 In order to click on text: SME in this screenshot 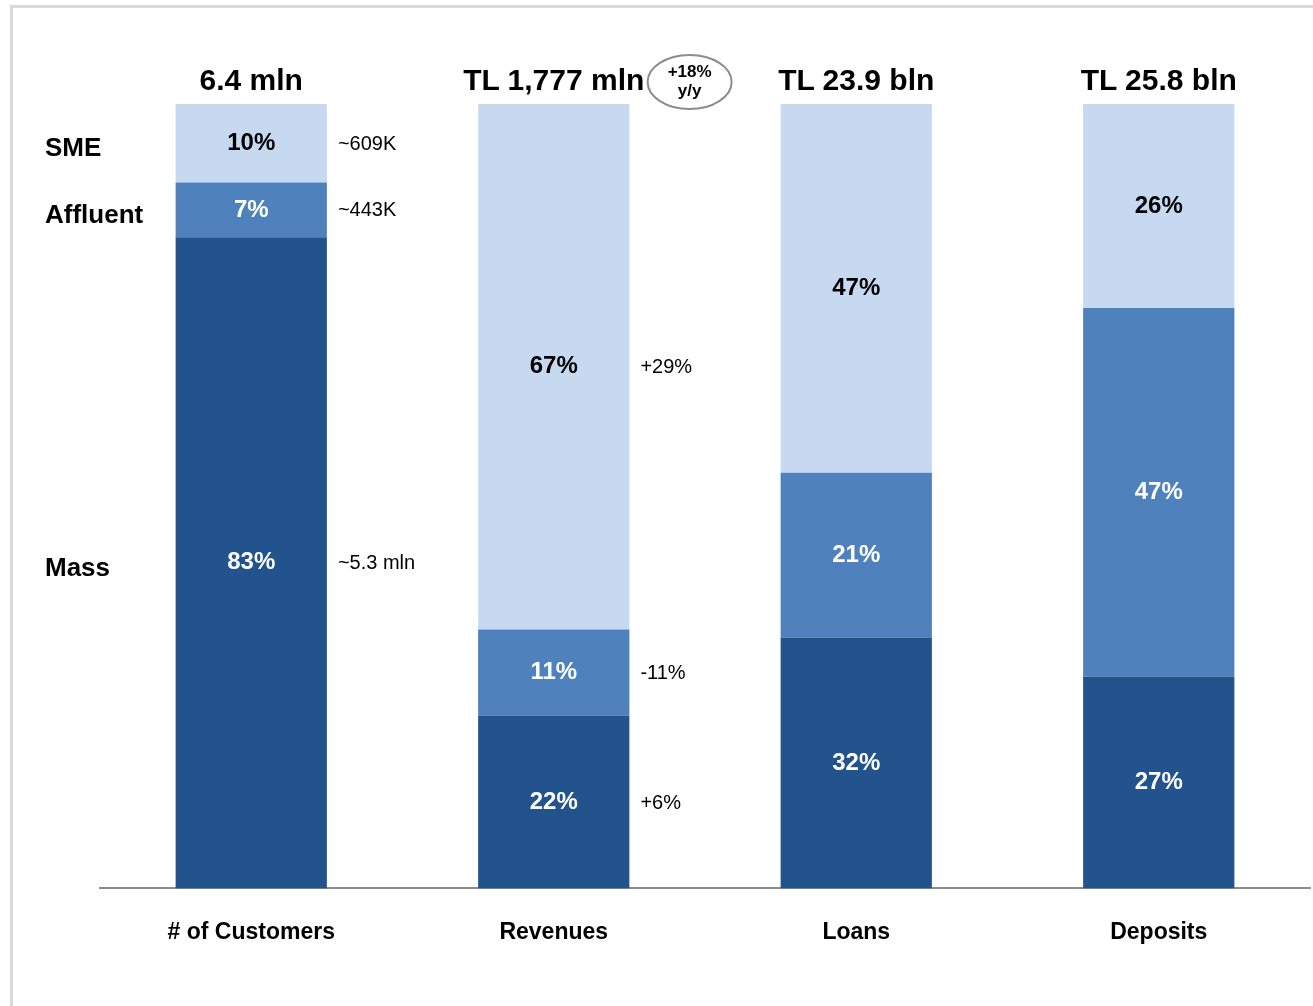, I will do `click(73, 147)`.